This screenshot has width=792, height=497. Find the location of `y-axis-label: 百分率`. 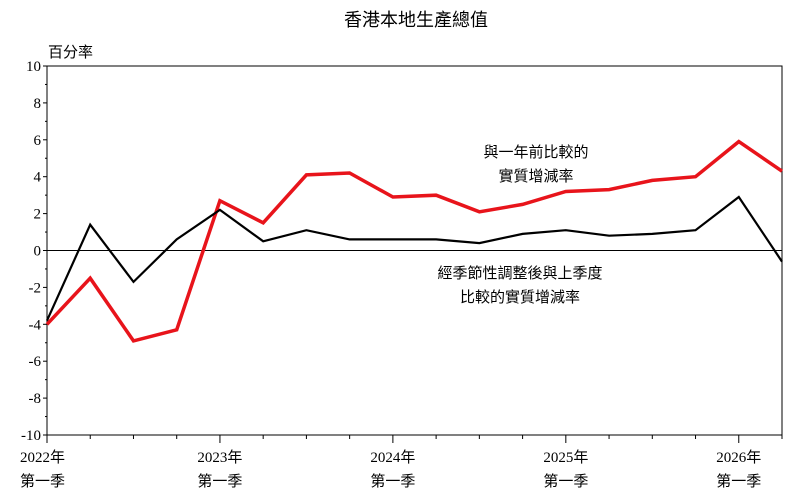

y-axis-label: 百分率 is located at coordinates (70, 52).